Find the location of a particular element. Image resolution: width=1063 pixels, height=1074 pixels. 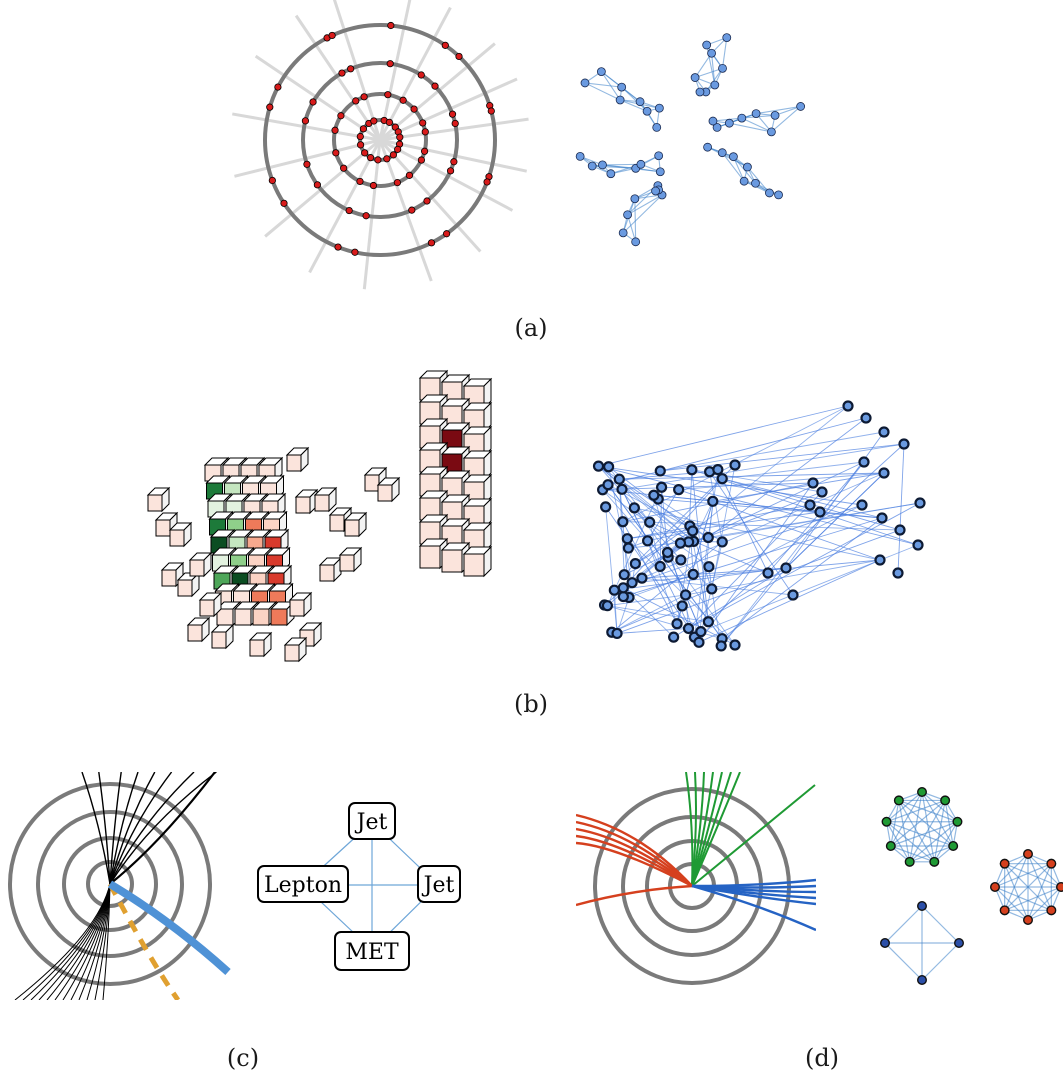

jet-tracks is located at coordinates (115, 886).